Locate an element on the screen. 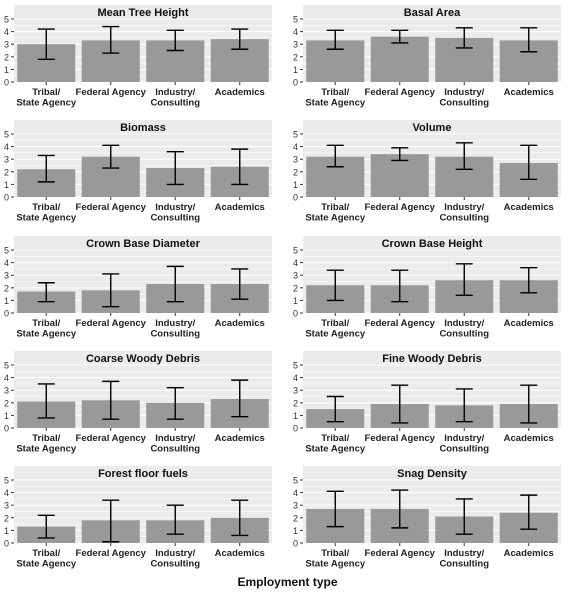 This screenshot has height=593, width=575. panel-title: Snag Density is located at coordinates (432, 474).